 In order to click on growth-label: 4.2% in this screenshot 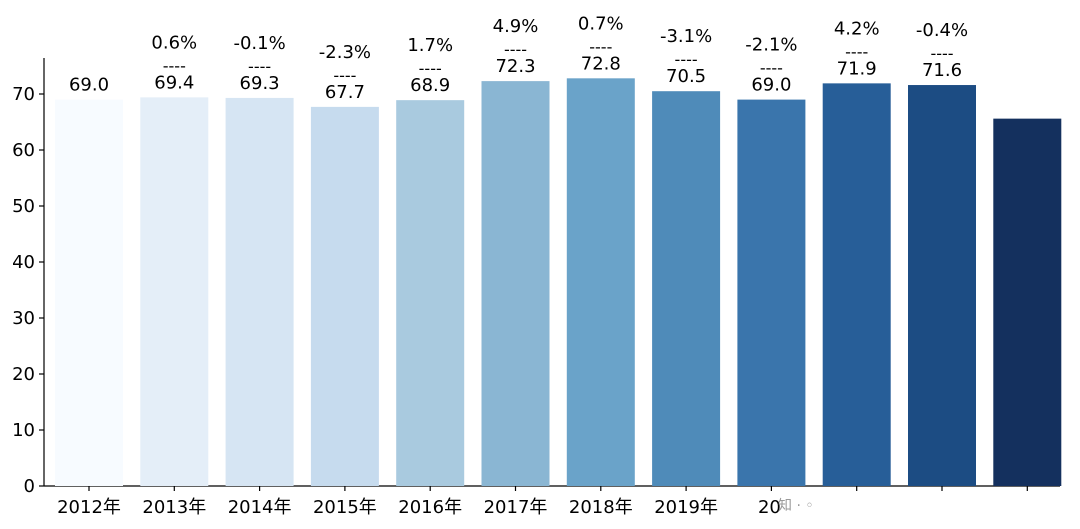, I will do `click(857, 28)`.